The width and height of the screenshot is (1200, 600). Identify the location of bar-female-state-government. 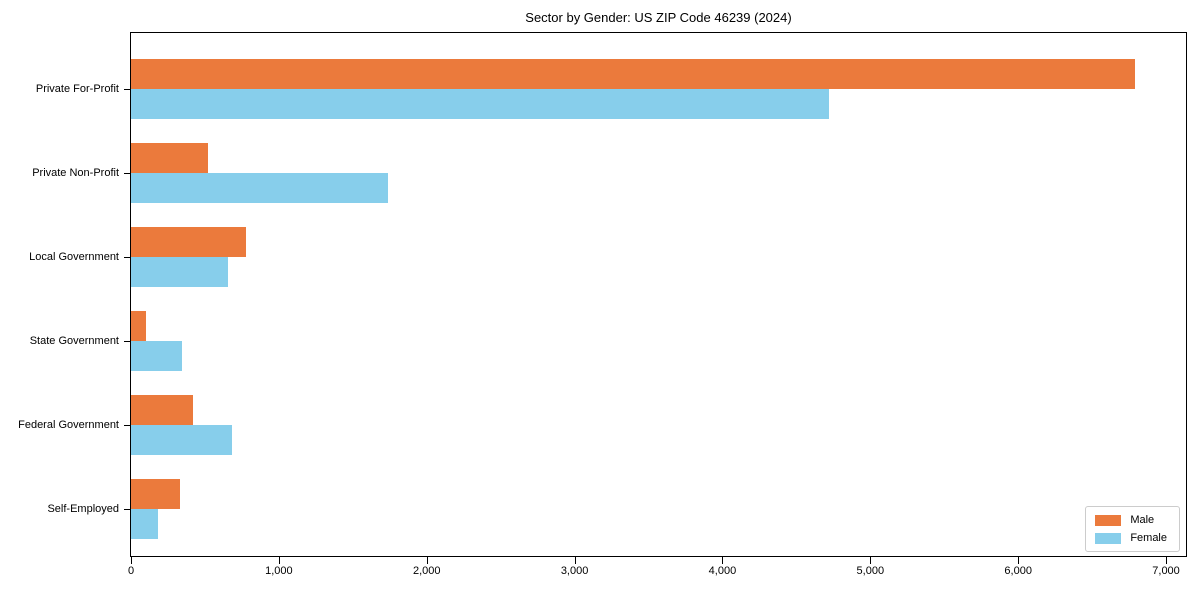
(156, 356).